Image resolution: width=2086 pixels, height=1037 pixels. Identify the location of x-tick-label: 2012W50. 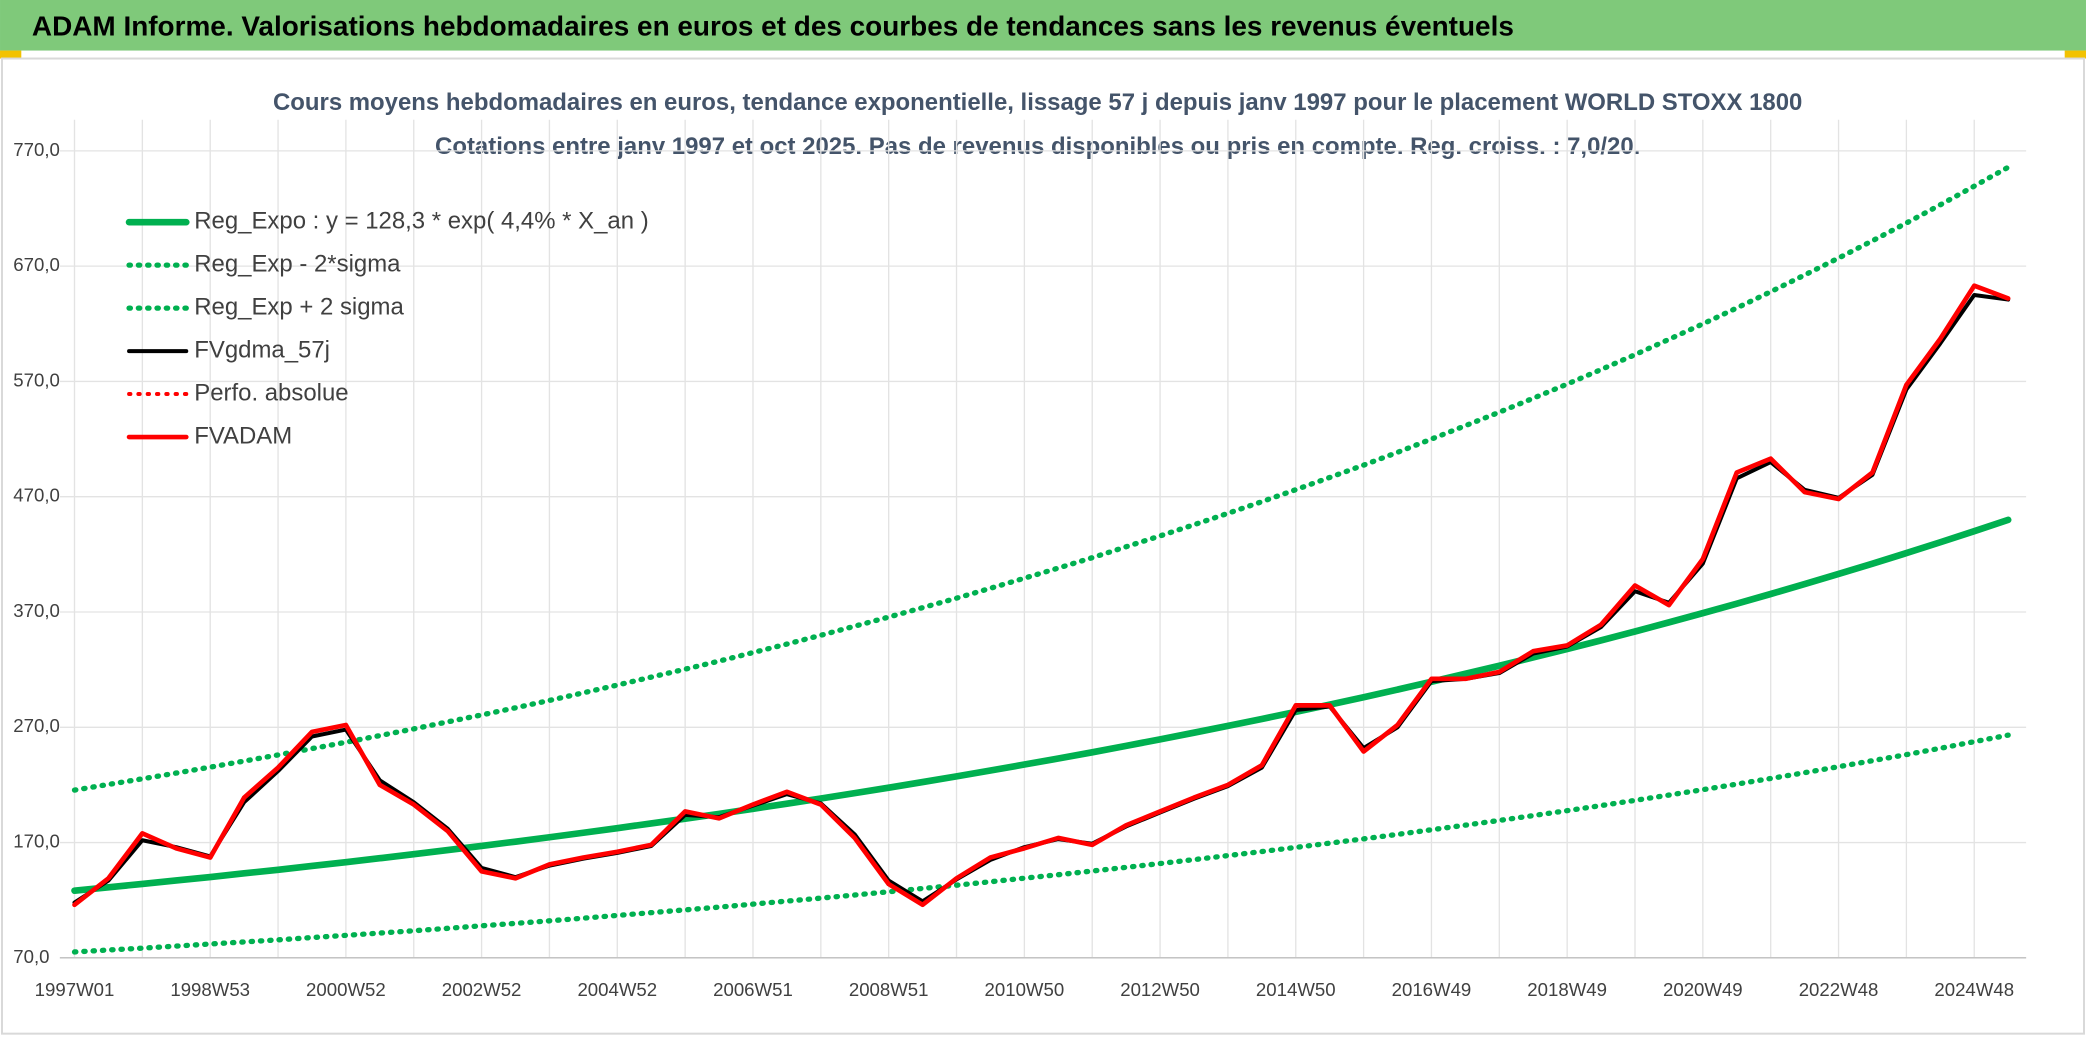
(1160, 989).